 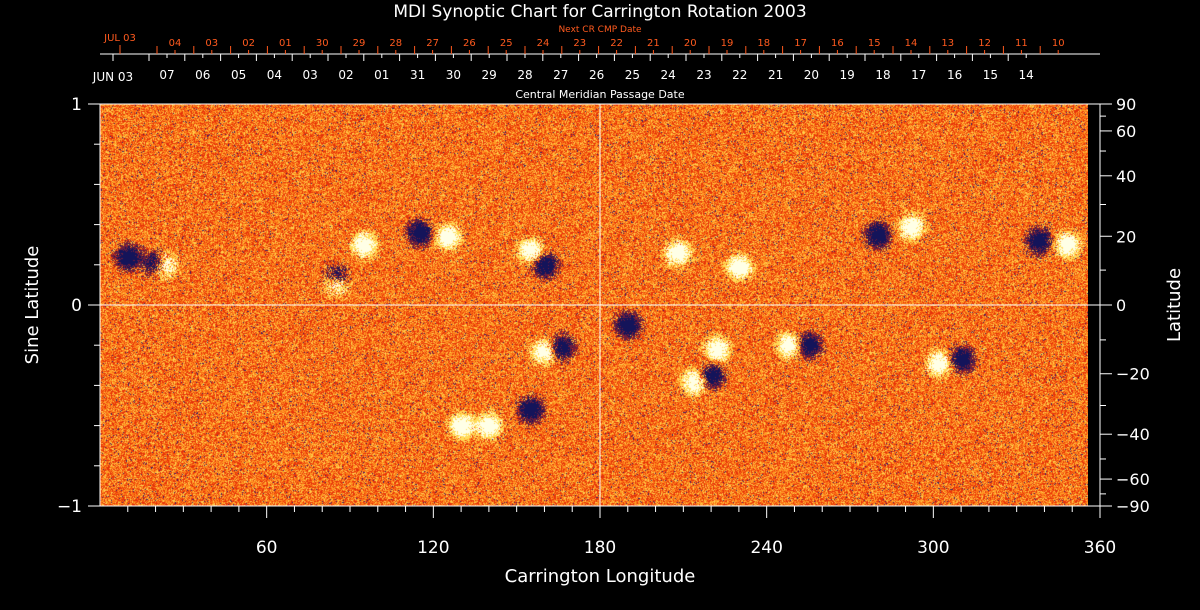 What do you see at coordinates (432, 43) in the screenshot?
I see `next-cmp-date-label: 27` at bounding box center [432, 43].